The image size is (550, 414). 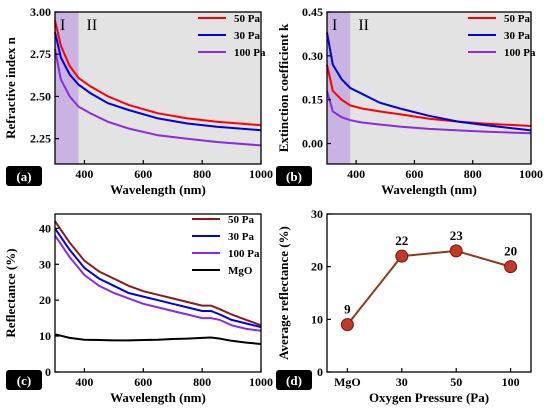 What do you see at coordinates (347, 382) in the screenshot?
I see `x-tick-label-0: MgO` at bounding box center [347, 382].